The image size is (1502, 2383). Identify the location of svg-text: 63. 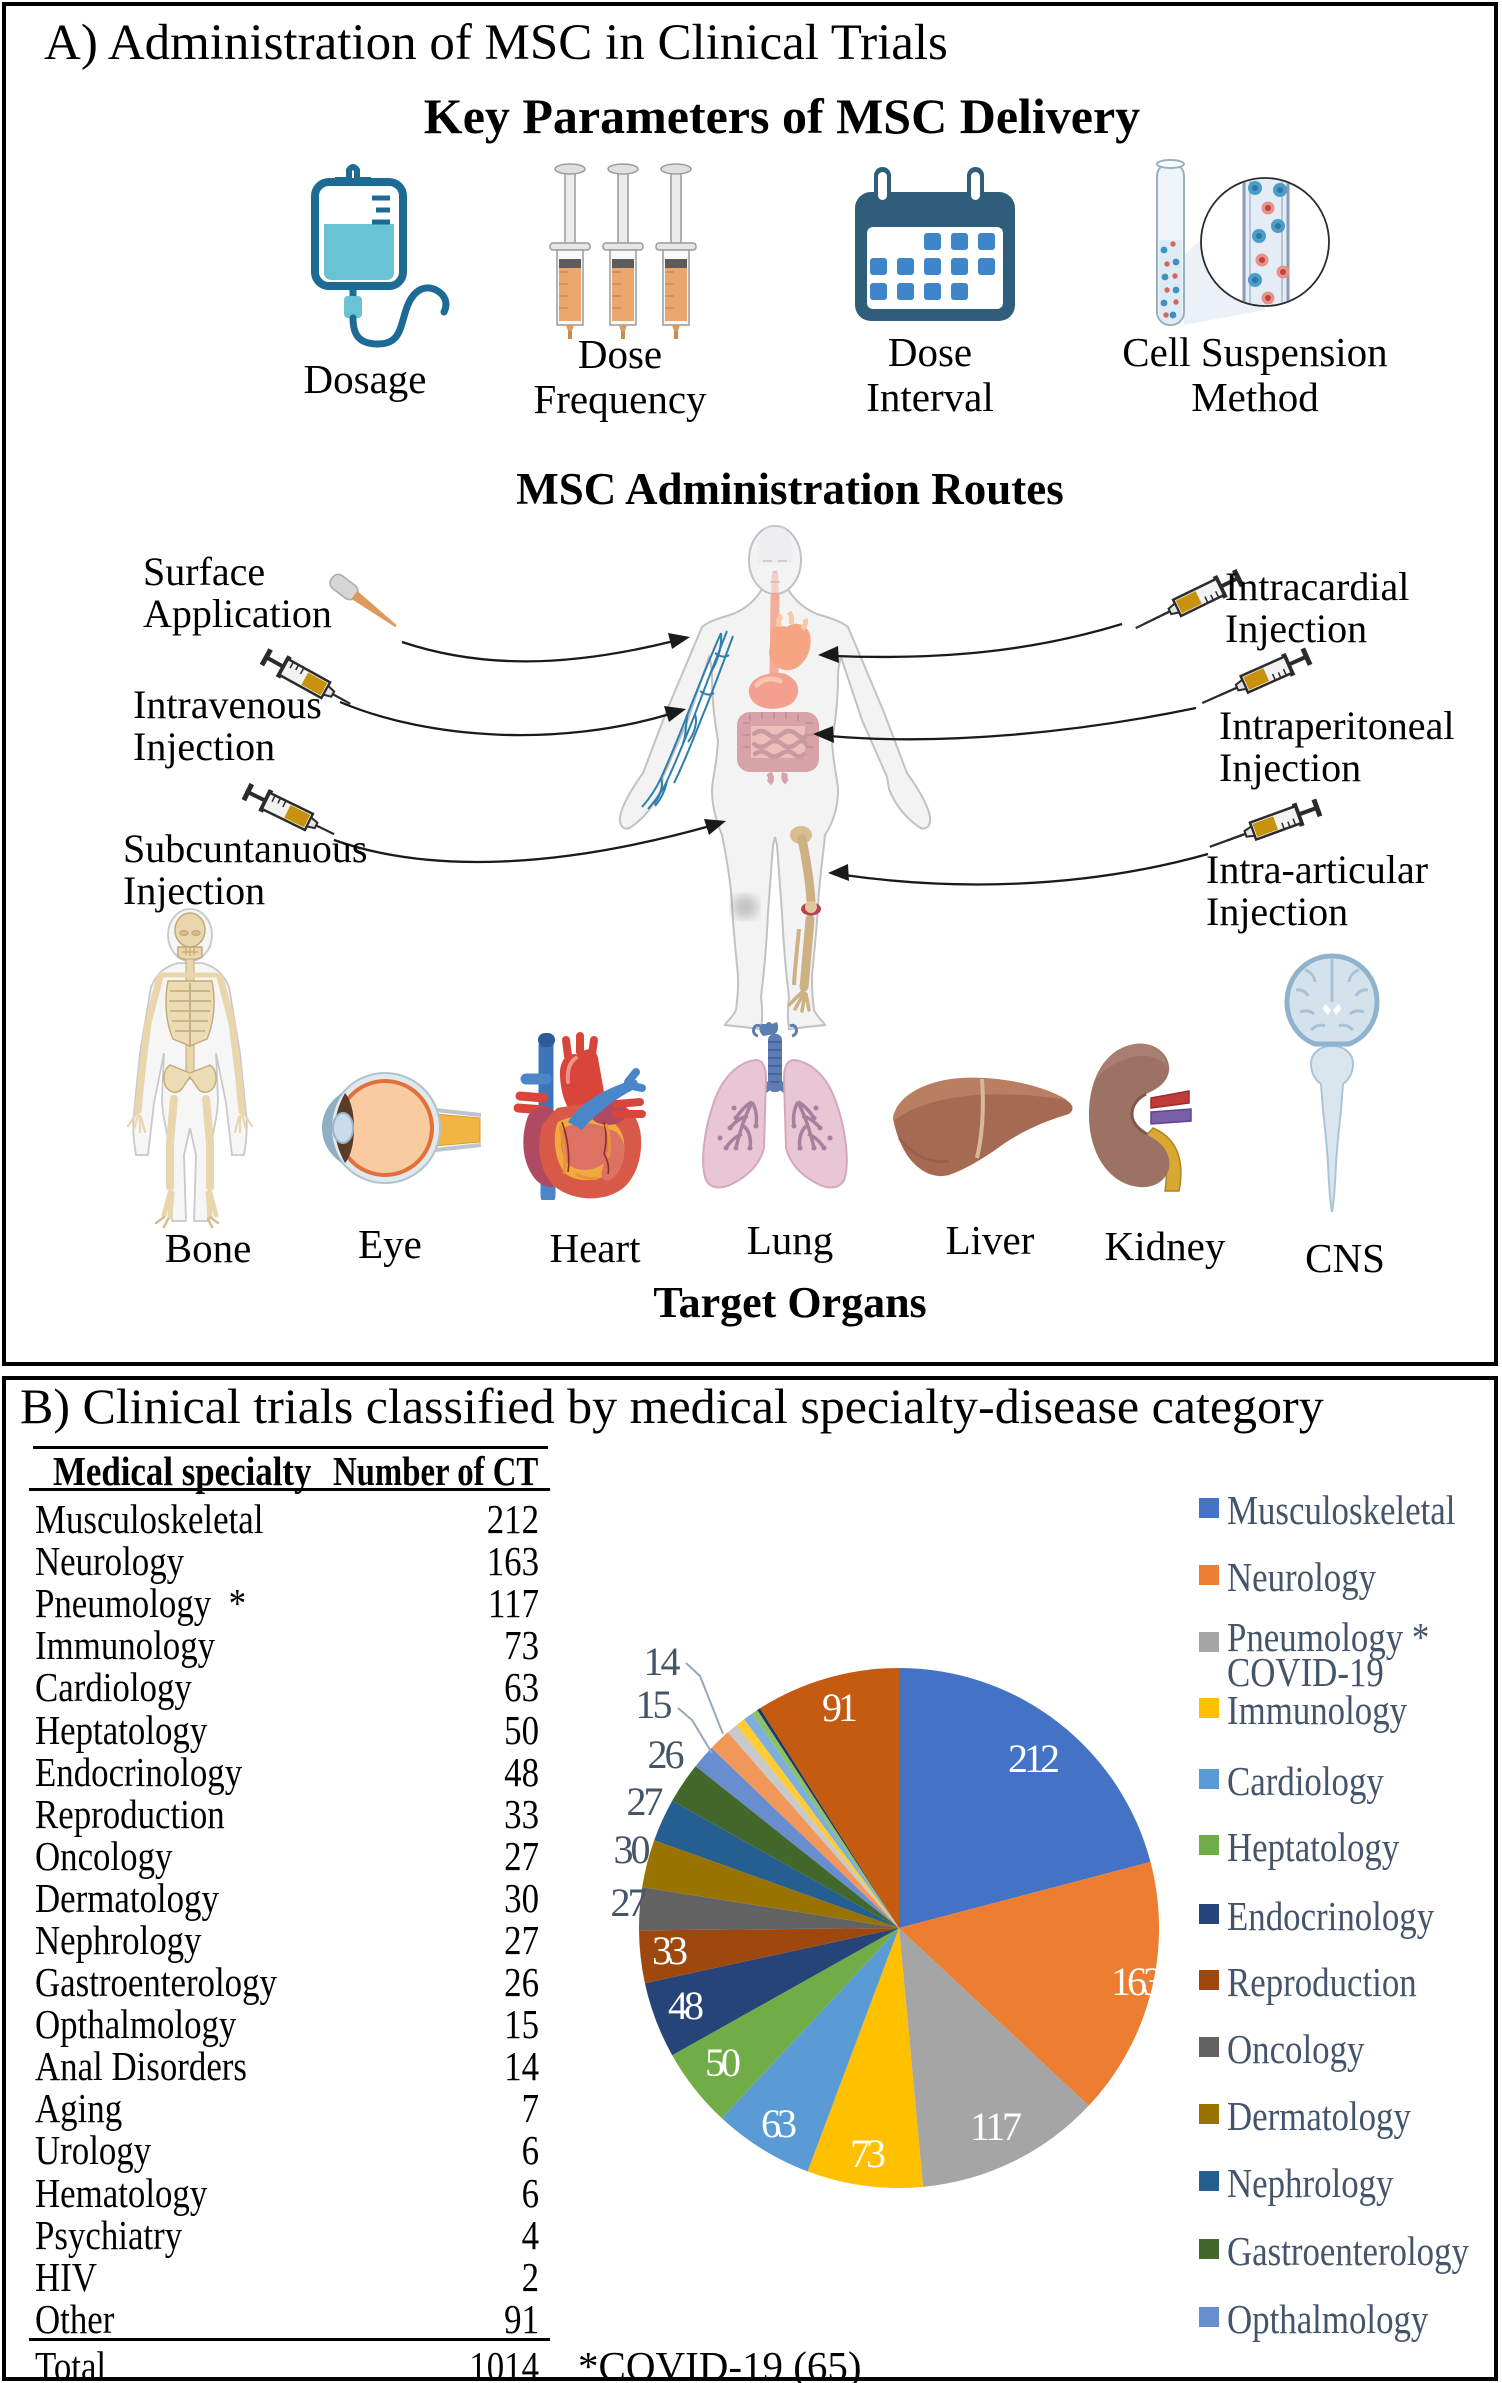
(779, 2123).